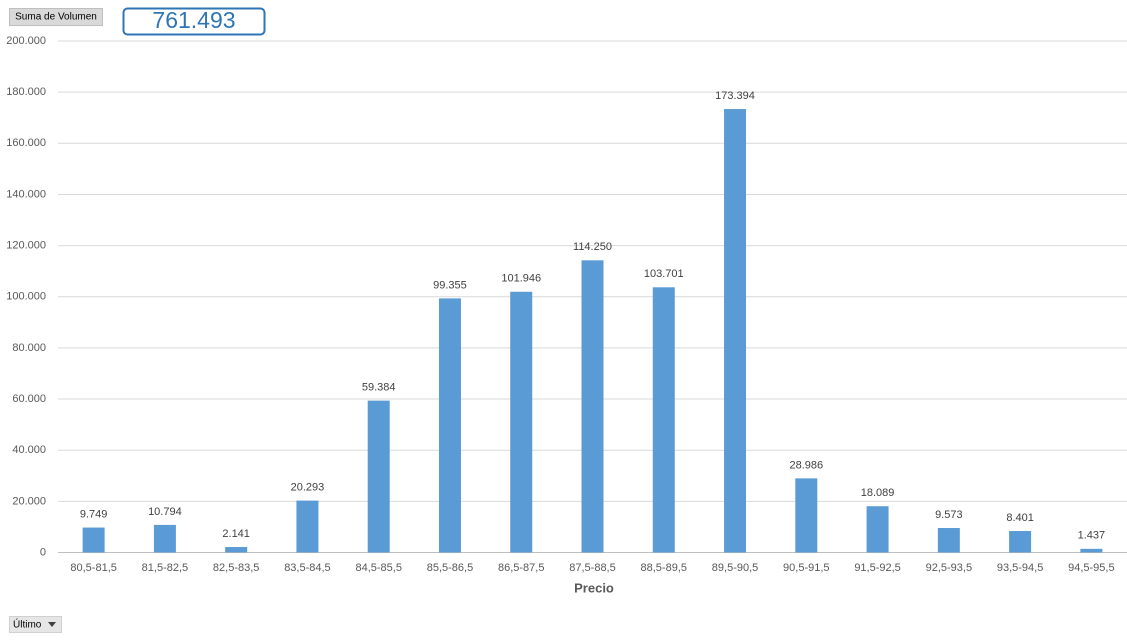 This screenshot has height=641, width=1127. Describe the element at coordinates (664, 568) in the screenshot. I see `x-tick-label: 88,5-89,5` at that location.